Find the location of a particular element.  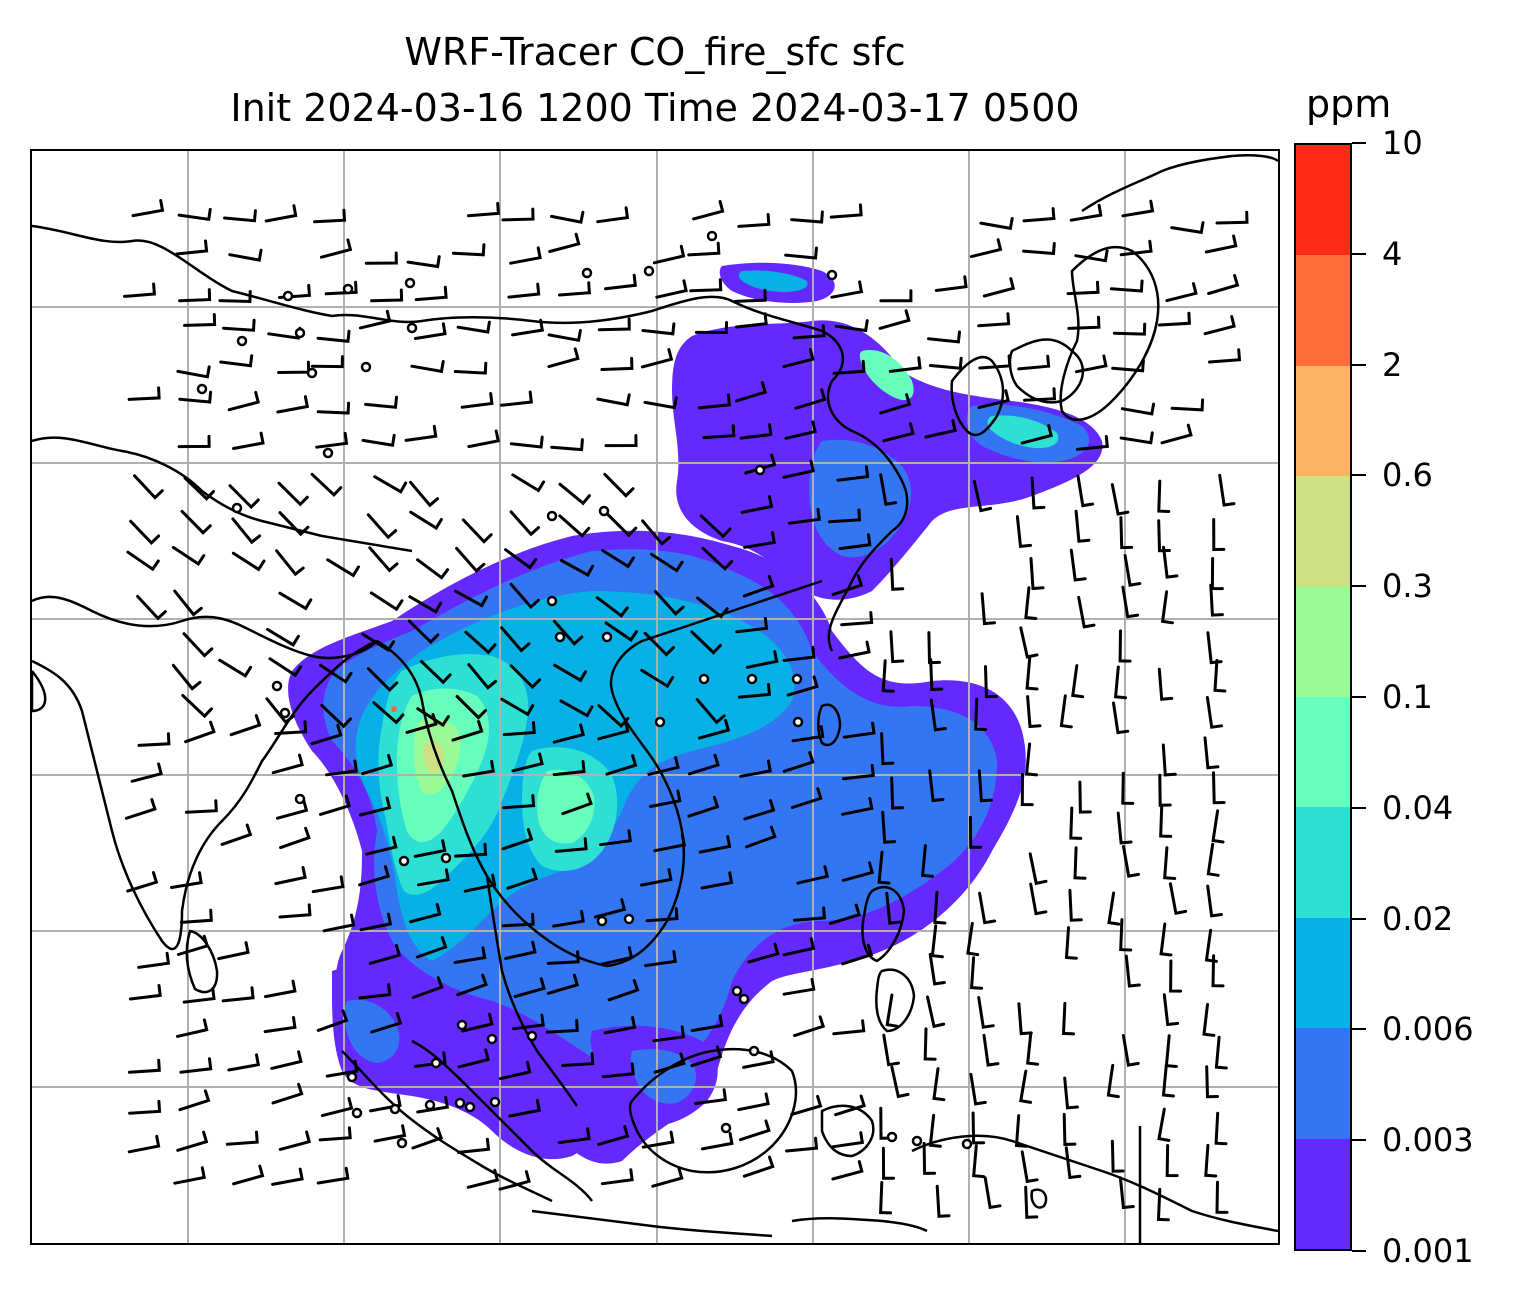

colorbar-segment is located at coordinates (1323, 1083).